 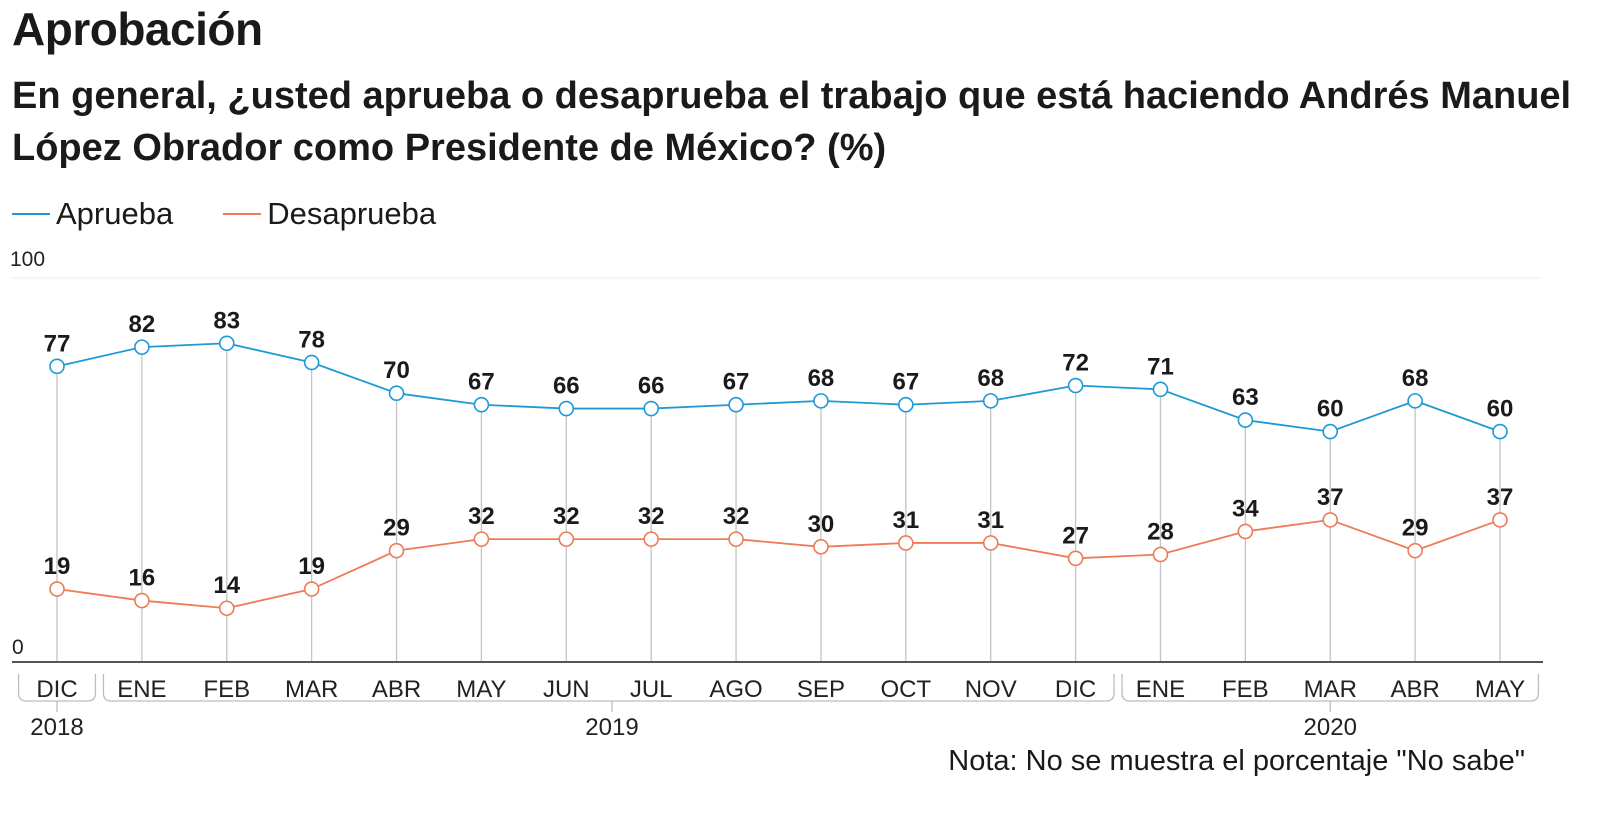 I want to click on x-tick-label: JUL, so click(x=651, y=689).